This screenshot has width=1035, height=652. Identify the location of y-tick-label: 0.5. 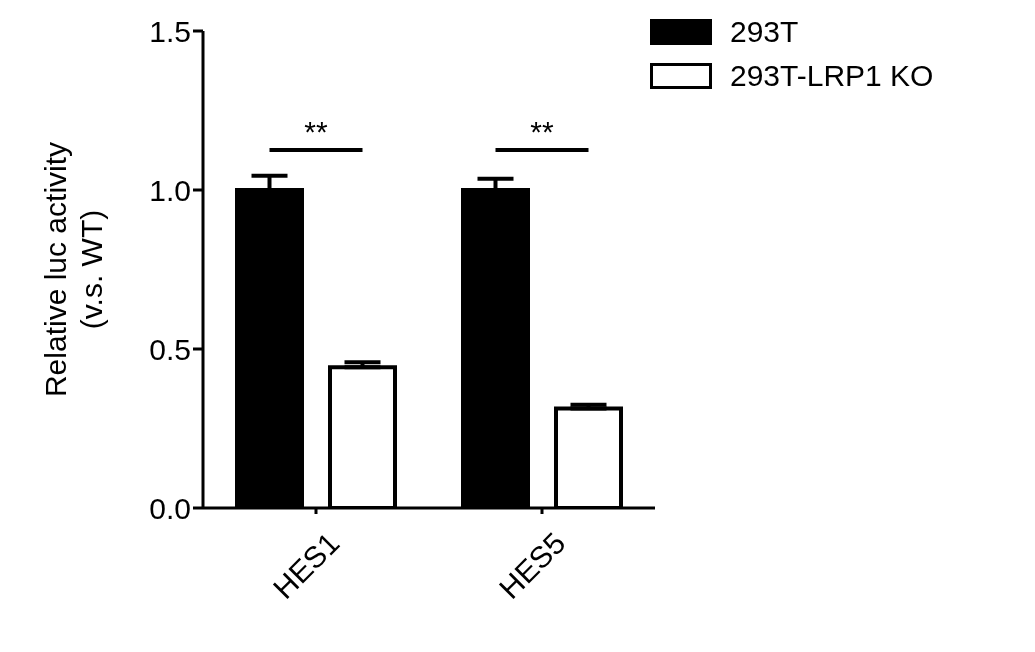
(170, 349).